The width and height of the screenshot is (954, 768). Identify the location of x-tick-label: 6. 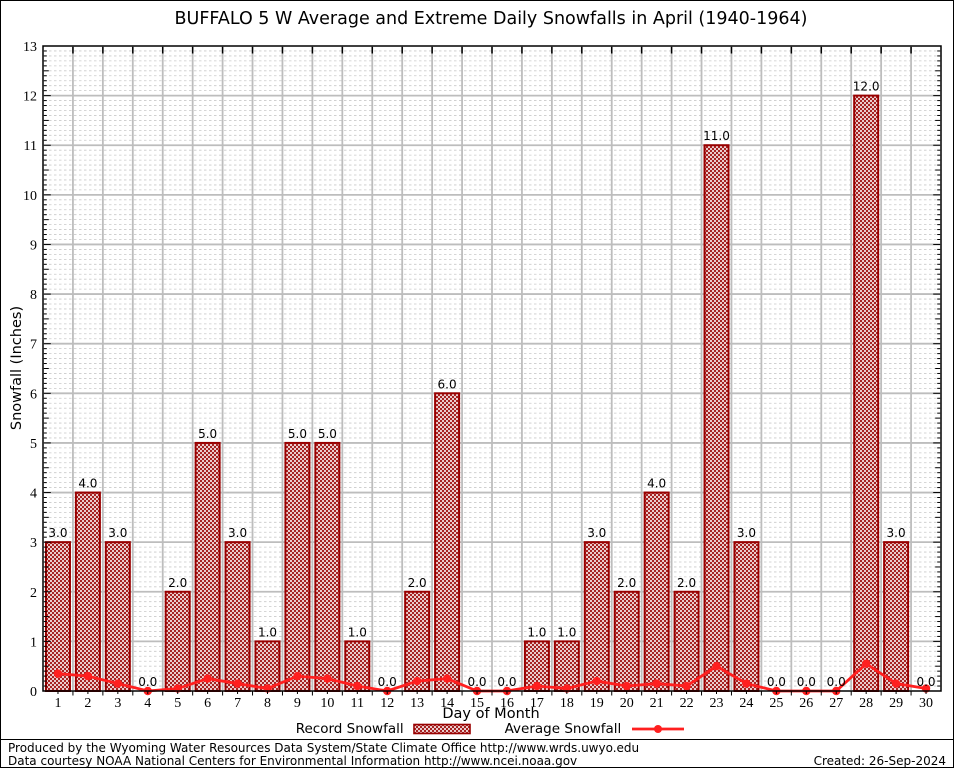
(207, 703).